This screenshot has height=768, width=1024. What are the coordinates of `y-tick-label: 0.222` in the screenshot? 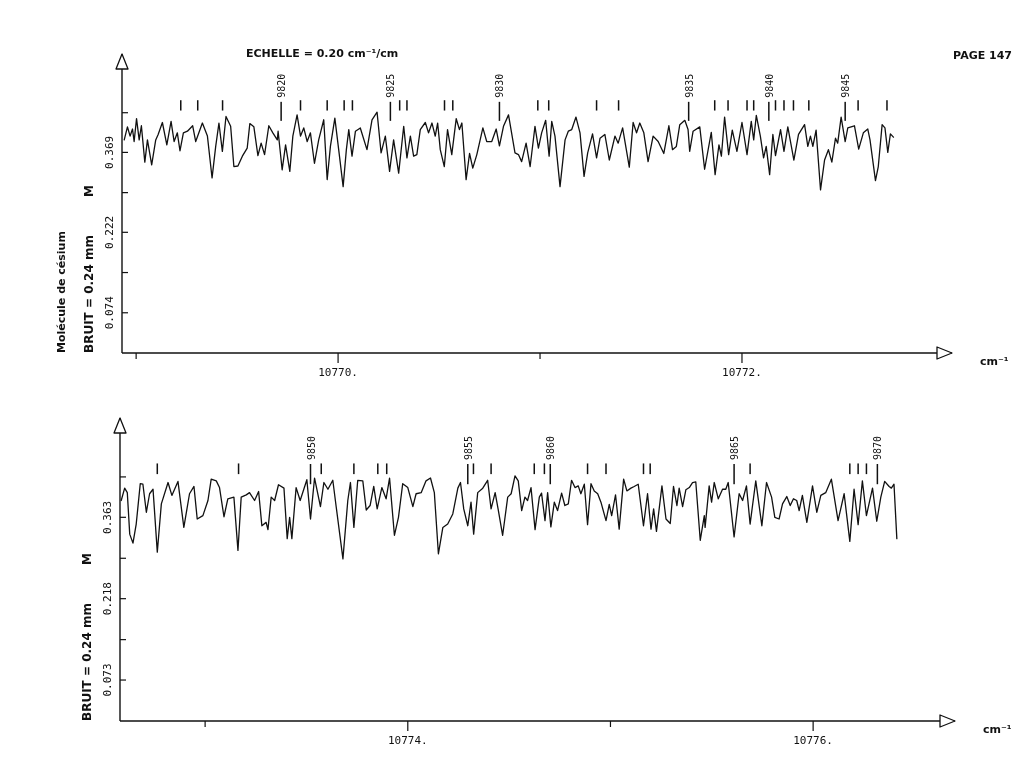 It's located at (109, 232).